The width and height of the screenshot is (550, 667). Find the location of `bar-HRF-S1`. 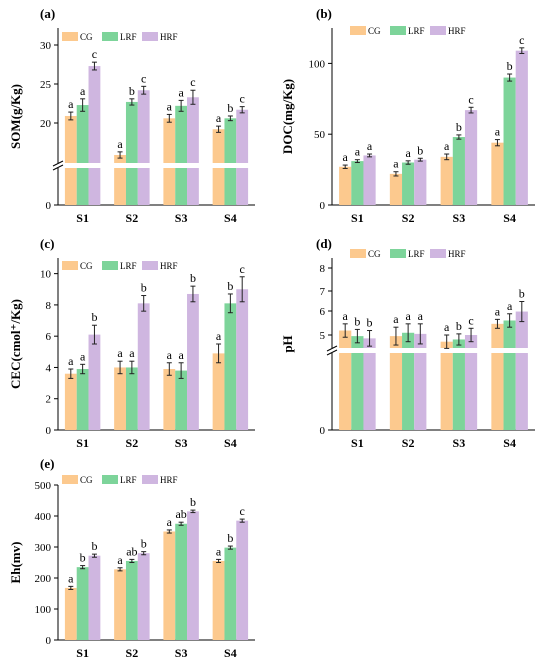

bar-HRF-S1 is located at coordinates (369, 180).